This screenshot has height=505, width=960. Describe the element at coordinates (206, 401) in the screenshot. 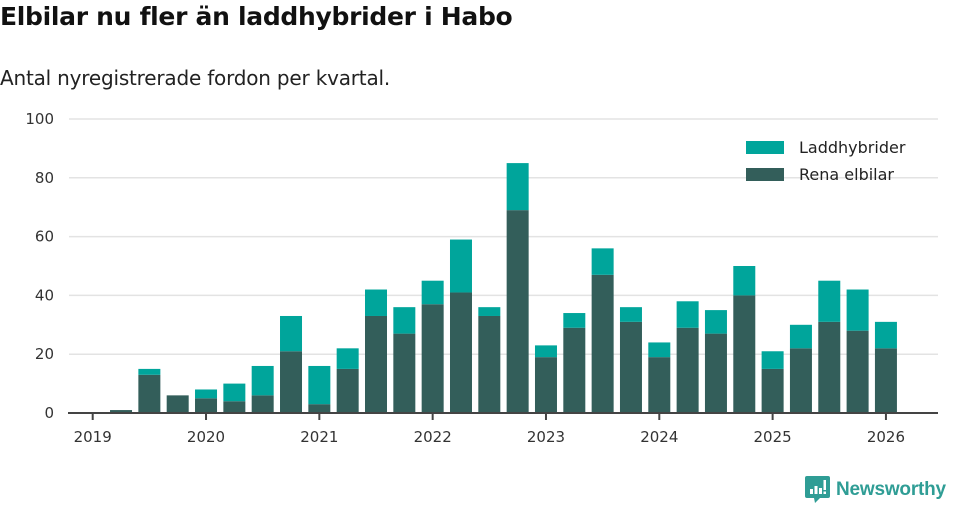

I see `bar-2020-q1` at that location.